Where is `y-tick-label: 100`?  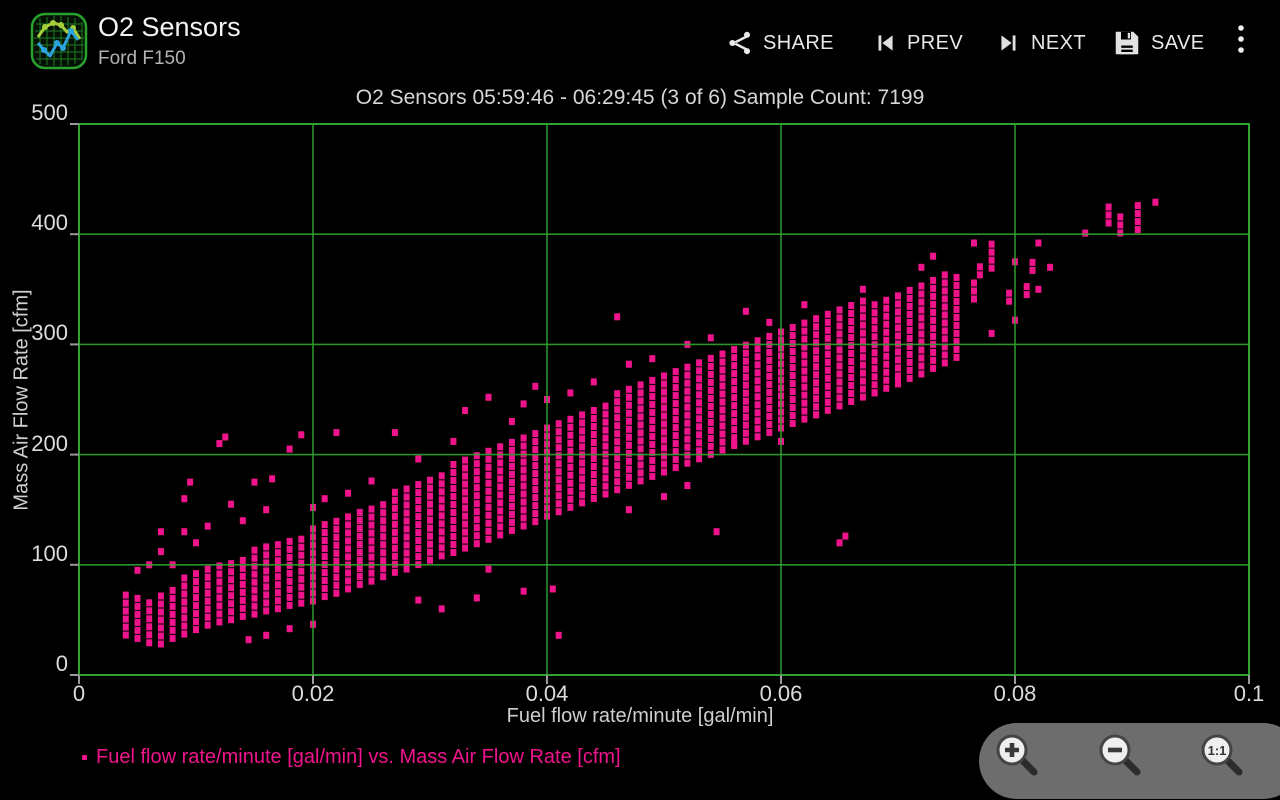 y-tick-label: 100 is located at coordinates (49, 553).